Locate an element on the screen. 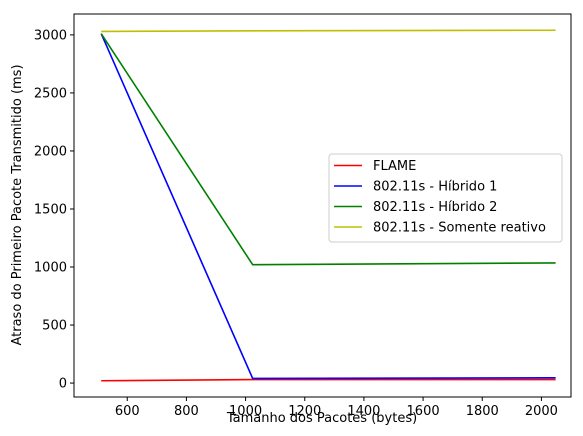  y-tick-label: 2500 is located at coordinates (50, 93).